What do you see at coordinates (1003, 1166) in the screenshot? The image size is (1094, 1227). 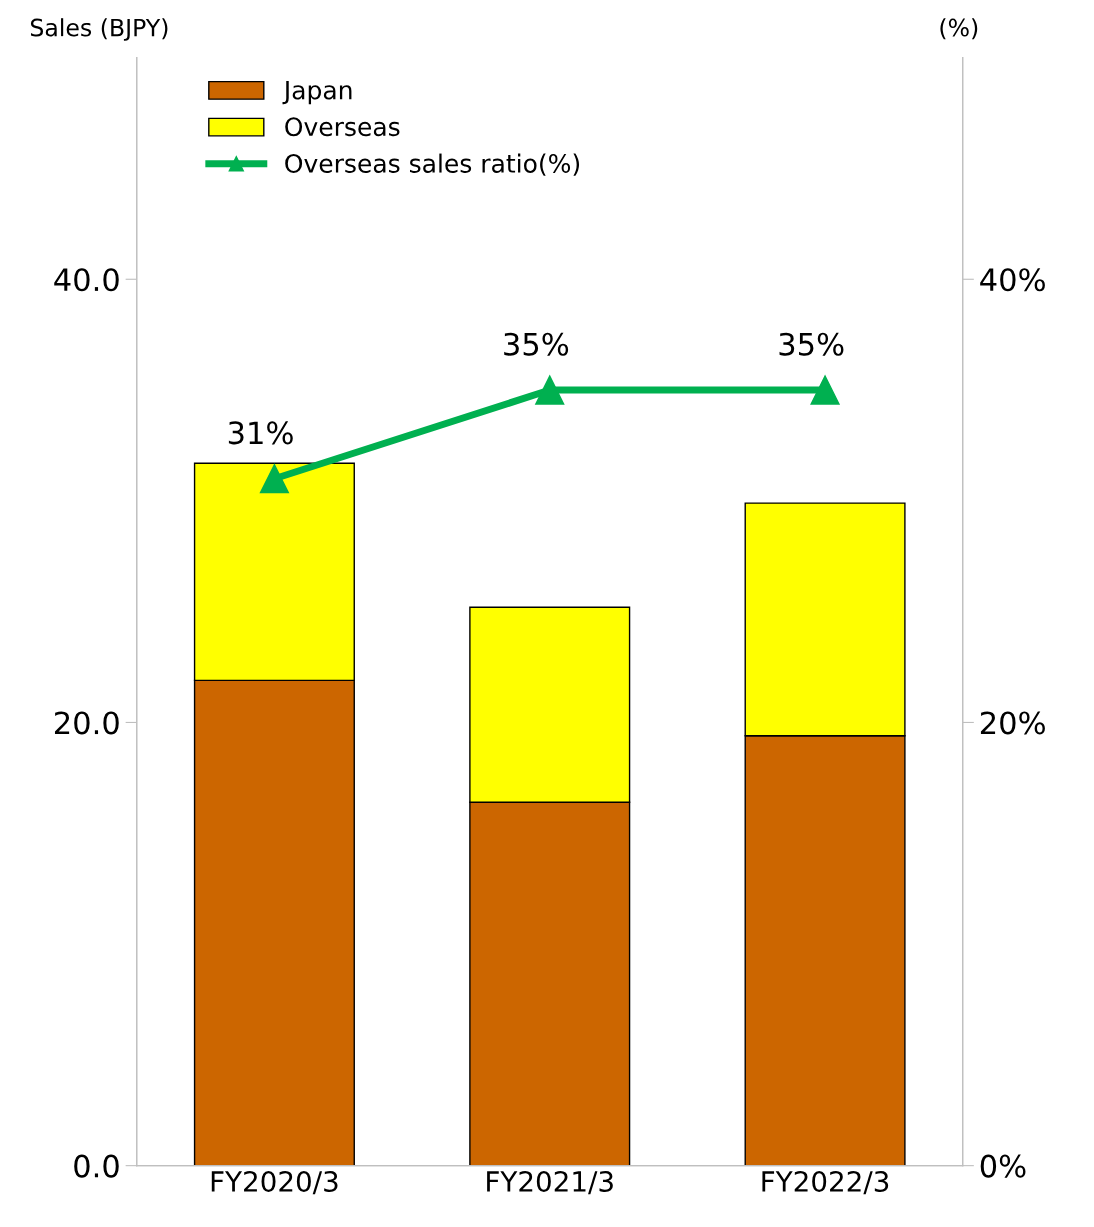 I see `y2-tick-label: 0%` at bounding box center [1003, 1166].